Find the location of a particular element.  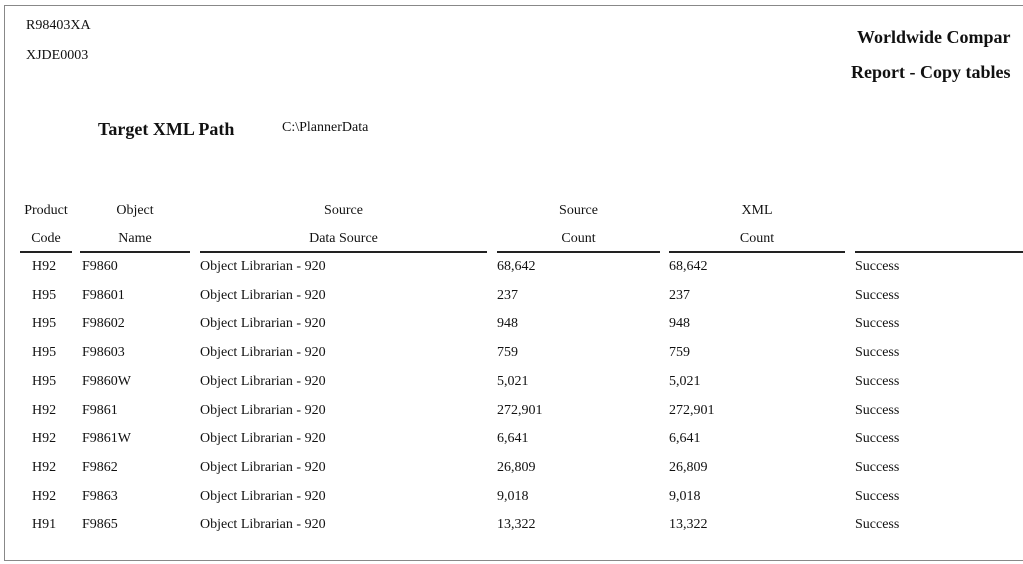

object-name-cell: F9860 is located at coordinates (100, 266).